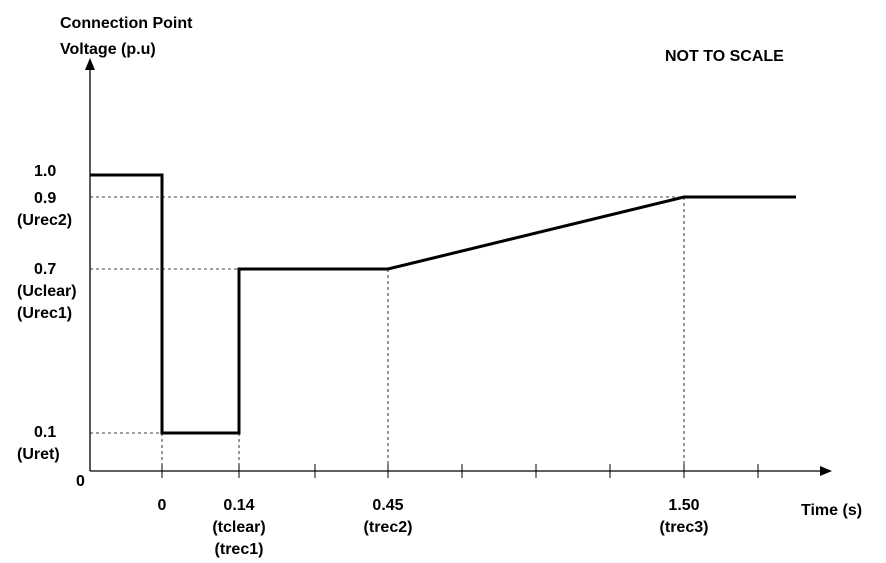 The height and width of the screenshot is (563, 886). What do you see at coordinates (126, 23) in the screenshot?
I see `y-axis-label-line-1: Connection Point` at bounding box center [126, 23].